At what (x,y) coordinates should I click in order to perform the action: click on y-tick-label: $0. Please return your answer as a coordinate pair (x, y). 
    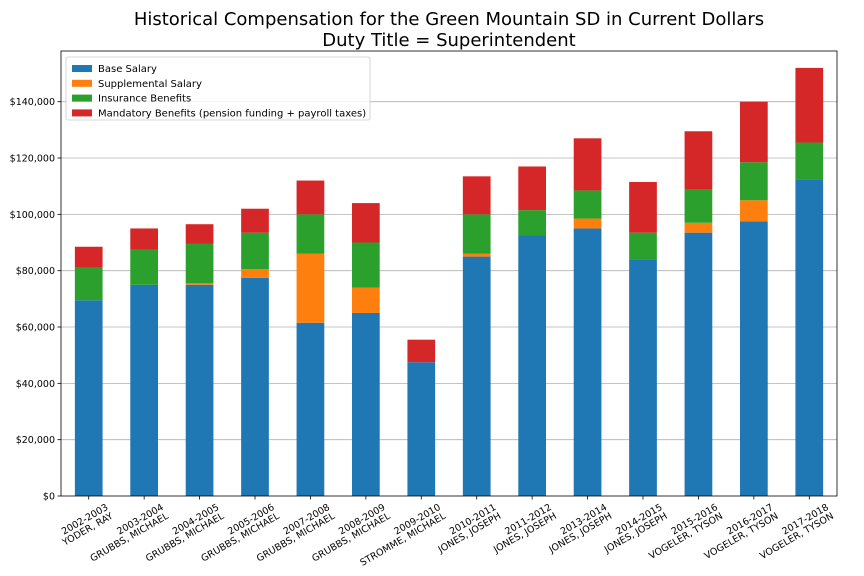
    Looking at the image, I should click on (49, 497).